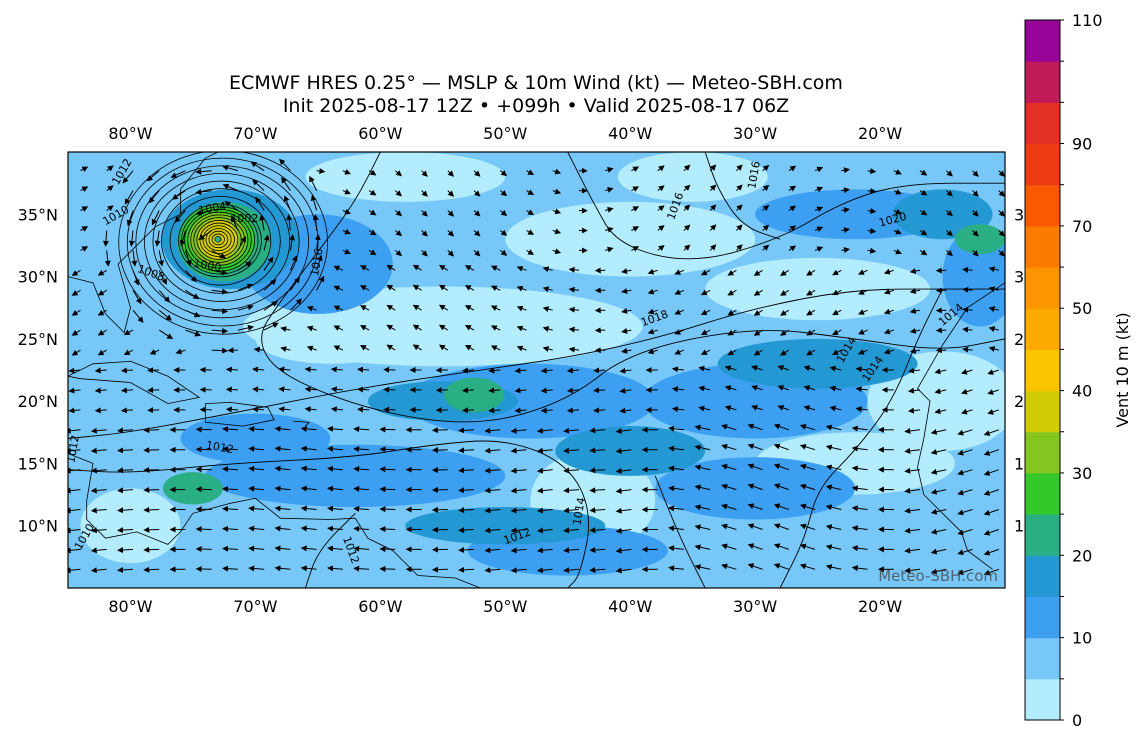  What do you see at coordinates (38, 339) in the screenshot?
I see `latitude-label: 25°N` at bounding box center [38, 339].